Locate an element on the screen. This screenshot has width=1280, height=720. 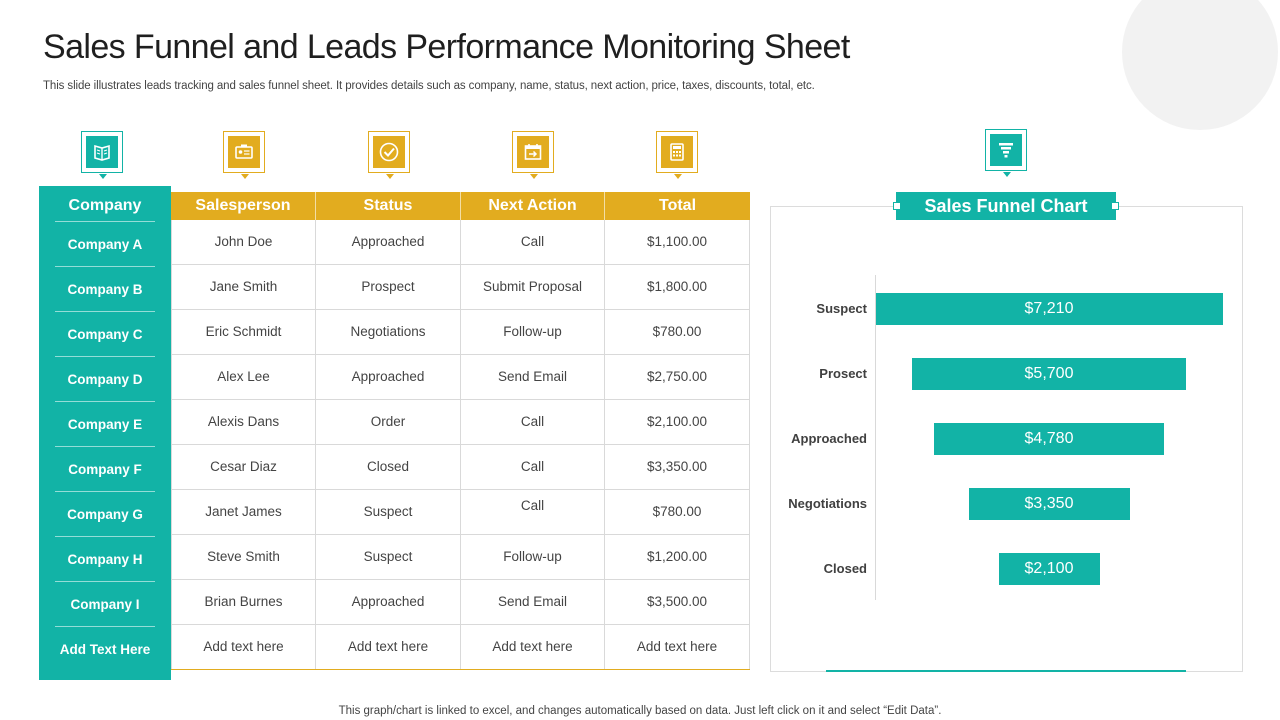
funnel-category-label: Closed is located at coordinates (845, 568).